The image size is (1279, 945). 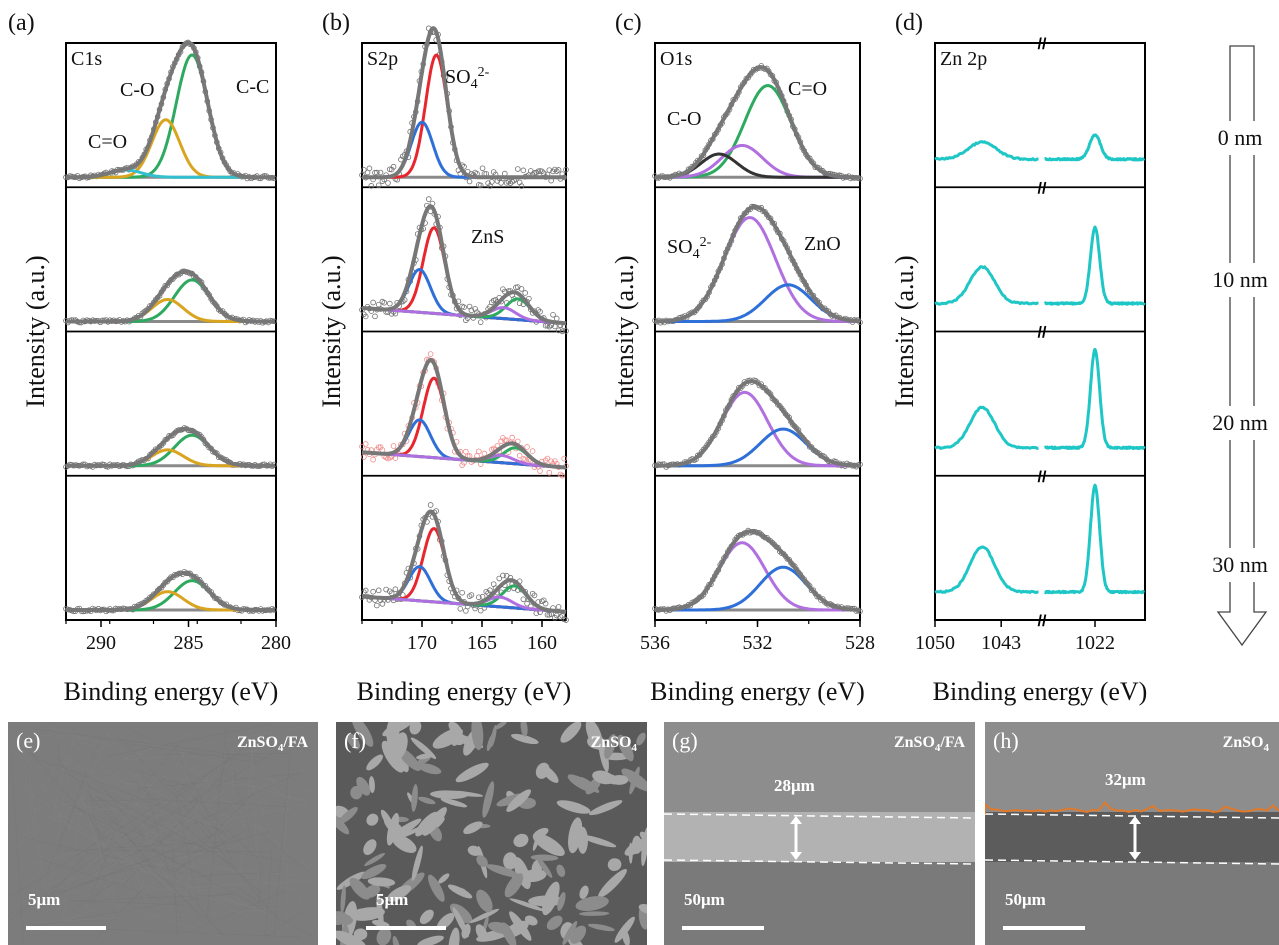 What do you see at coordinates (1042, 44) in the screenshot?
I see `axis-break-mark: //` at bounding box center [1042, 44].